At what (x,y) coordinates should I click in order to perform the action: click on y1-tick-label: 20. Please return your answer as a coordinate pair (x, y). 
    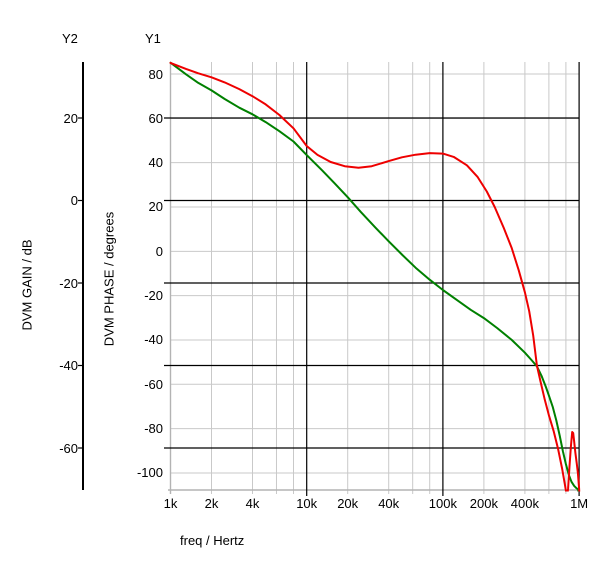
    Looking at the image, I should click on (155, 207).